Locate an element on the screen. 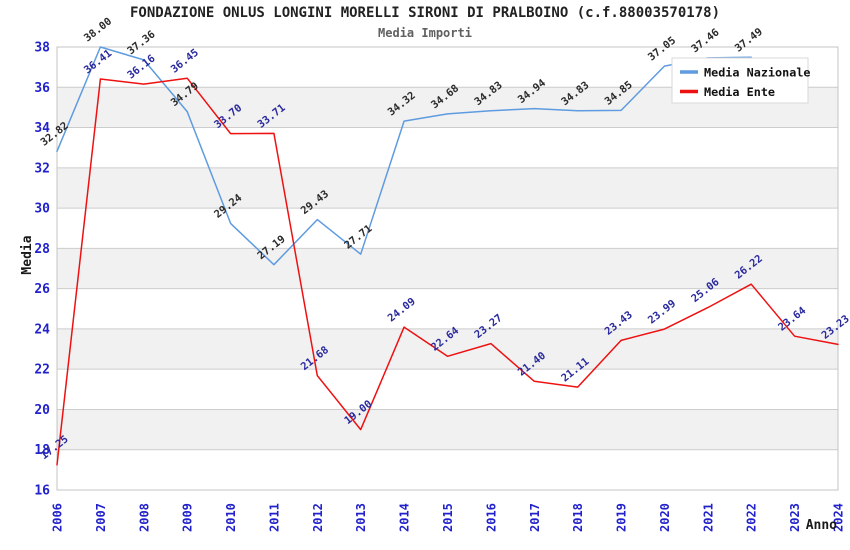 This screenshot has width=850, height=550. y-tick-label: 38 is located at coordinates (42, 48).